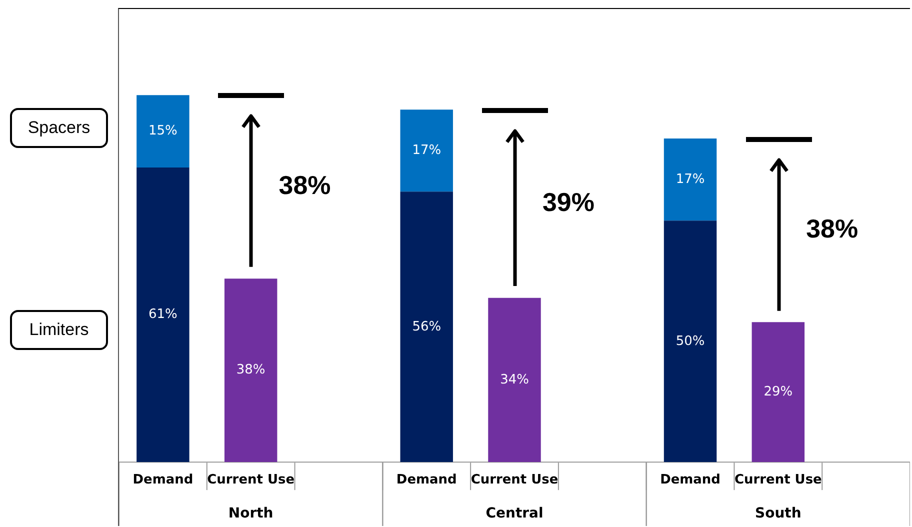 The image size is (912, 527). What do you see at coordinates (778, 514) in the screenshot?
I see `text: South` at bounding box center [778, 514].